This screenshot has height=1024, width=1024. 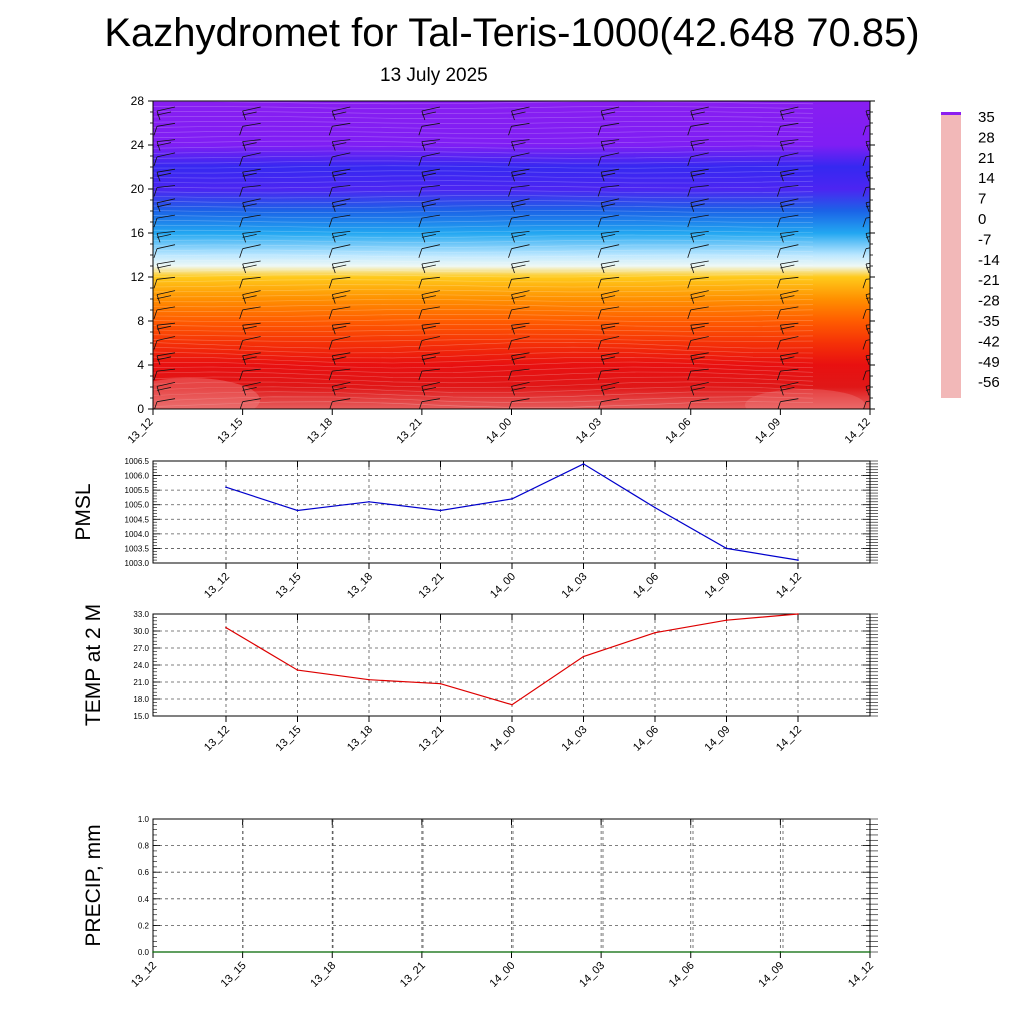 What do you see at coordinates (93, 665) in the screenshot?
I see `y-axis-label: TEMP at 2 M` at bounding box center [93, 665].